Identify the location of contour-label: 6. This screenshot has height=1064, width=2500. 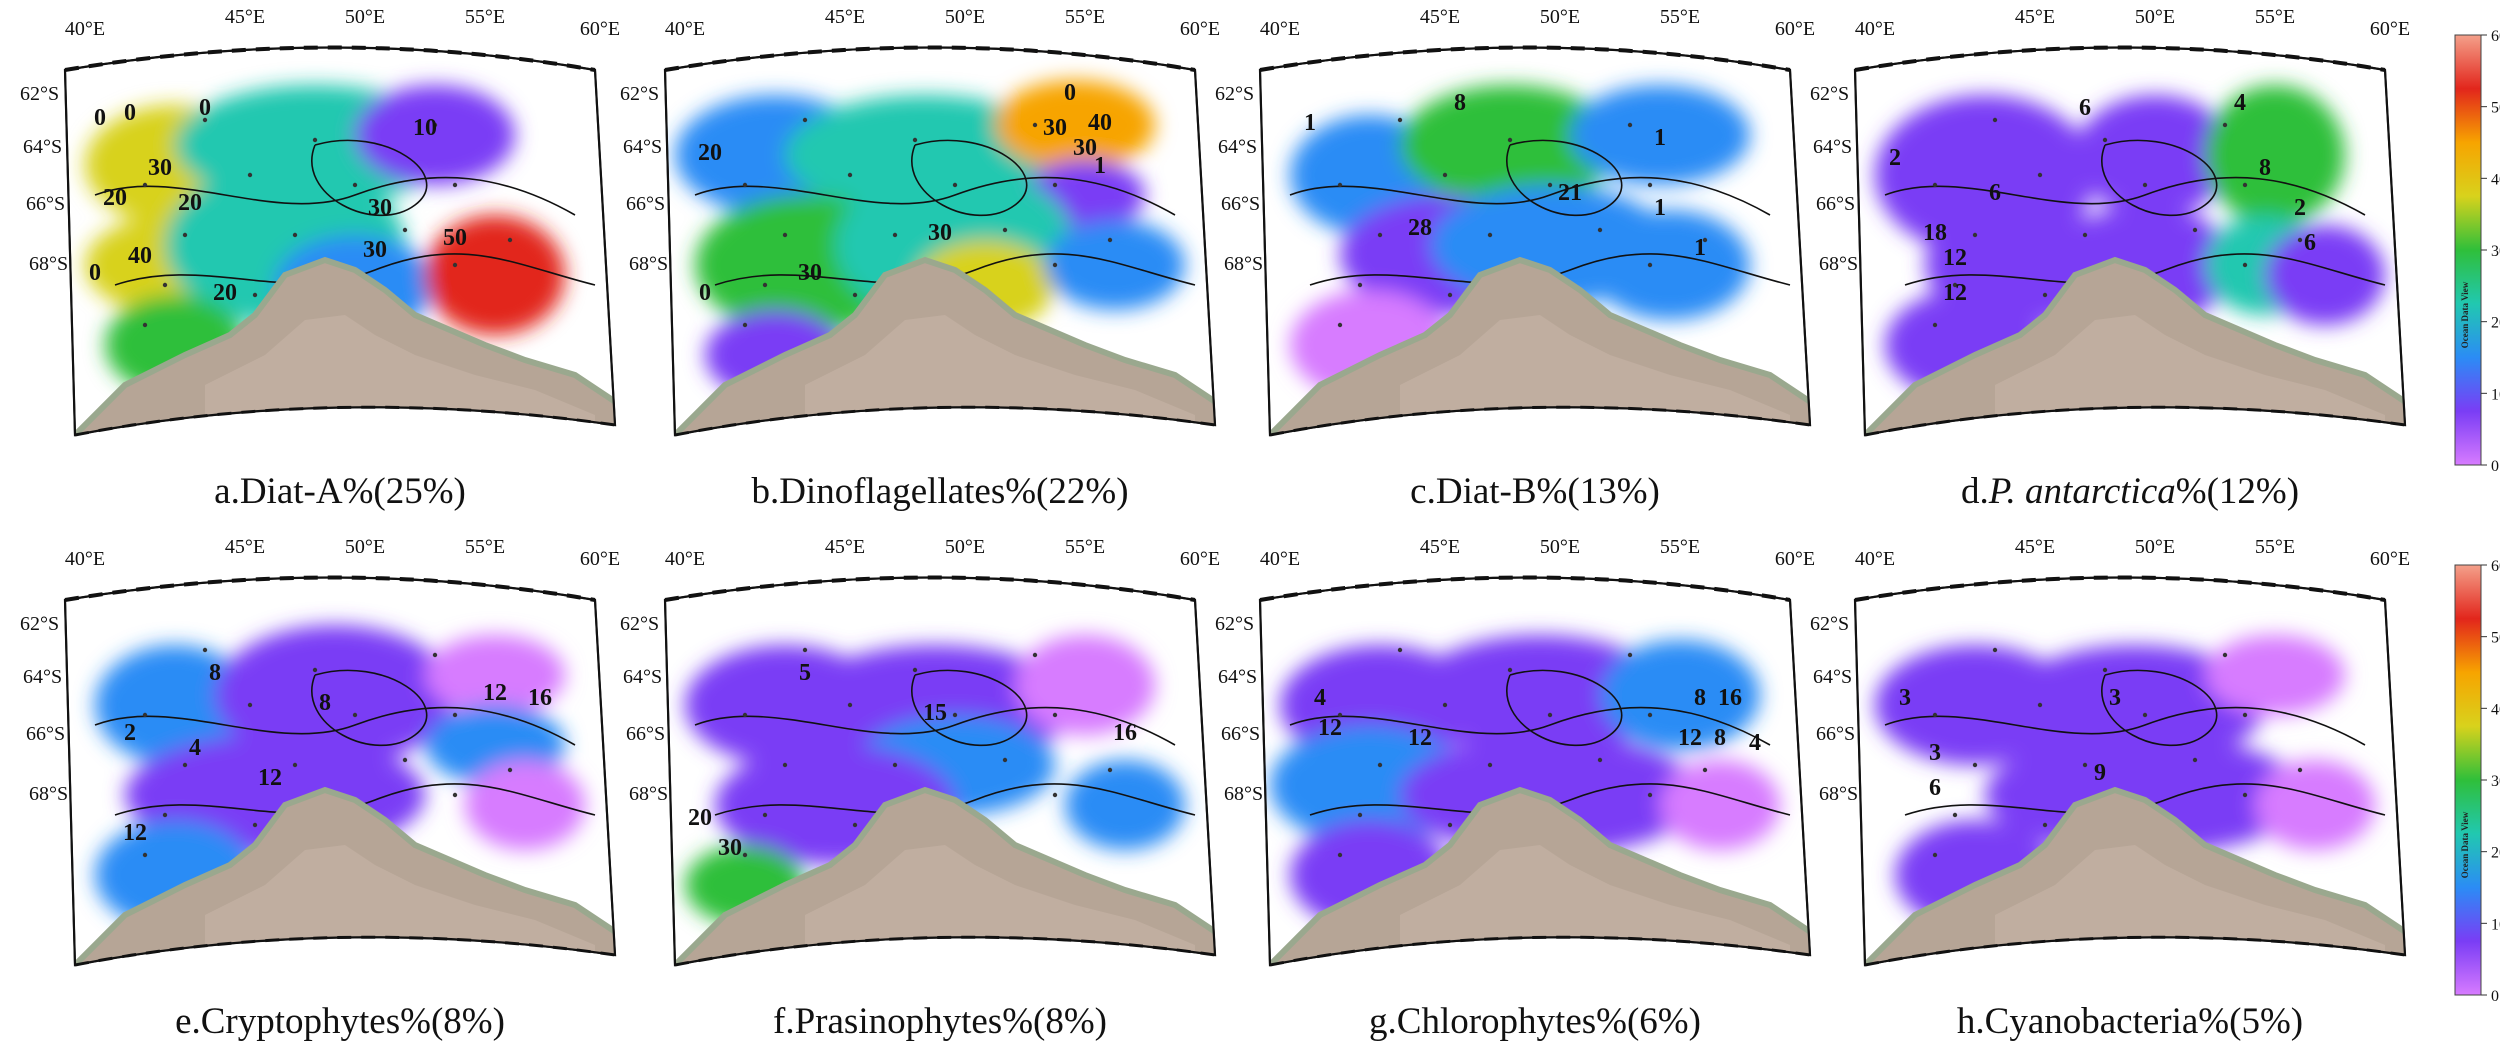
(2310, 243).